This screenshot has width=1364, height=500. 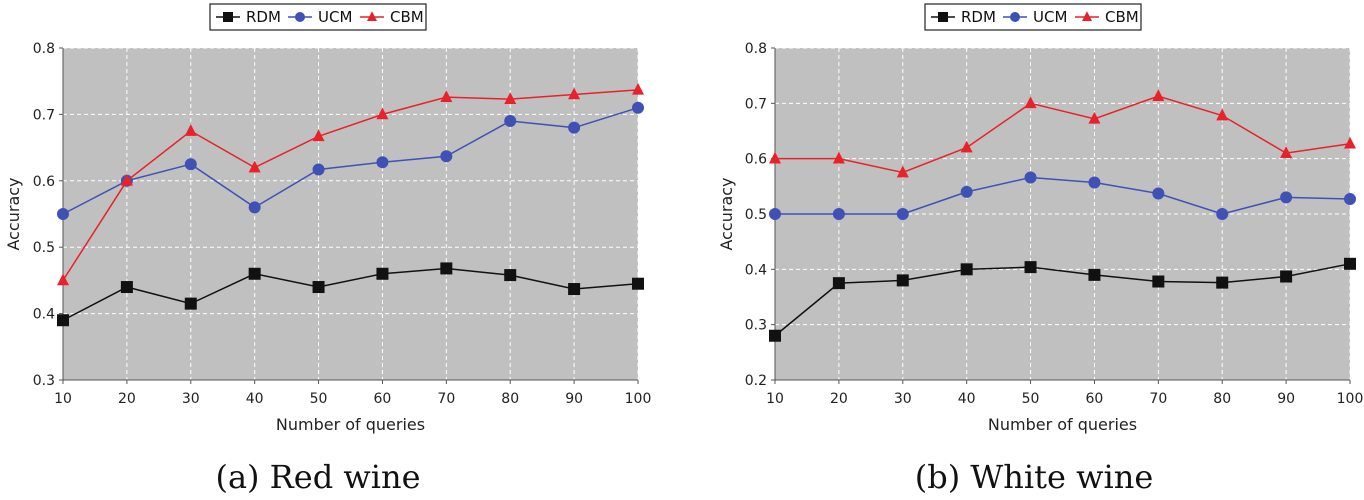 I want to click on ucm-line, so click(x=1063, y=195).